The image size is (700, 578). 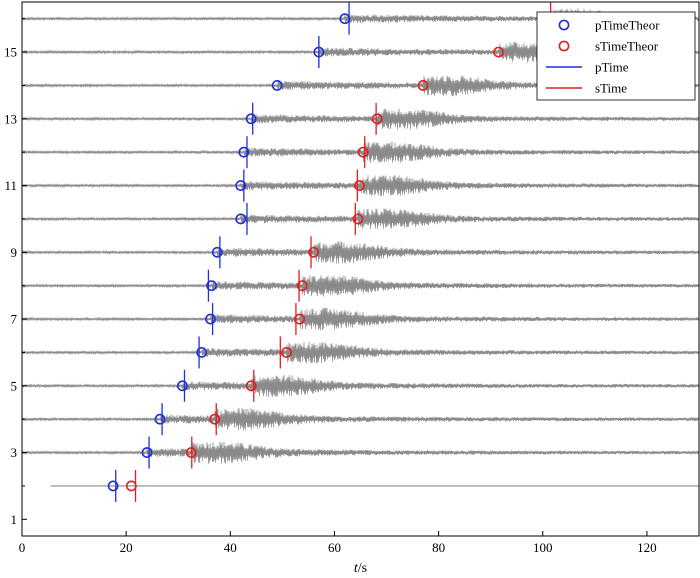 What do you see at coordinates (22, 547) in the screenshot?
I see `x-tick-label-0: 0` at bounding box center [22, 547].